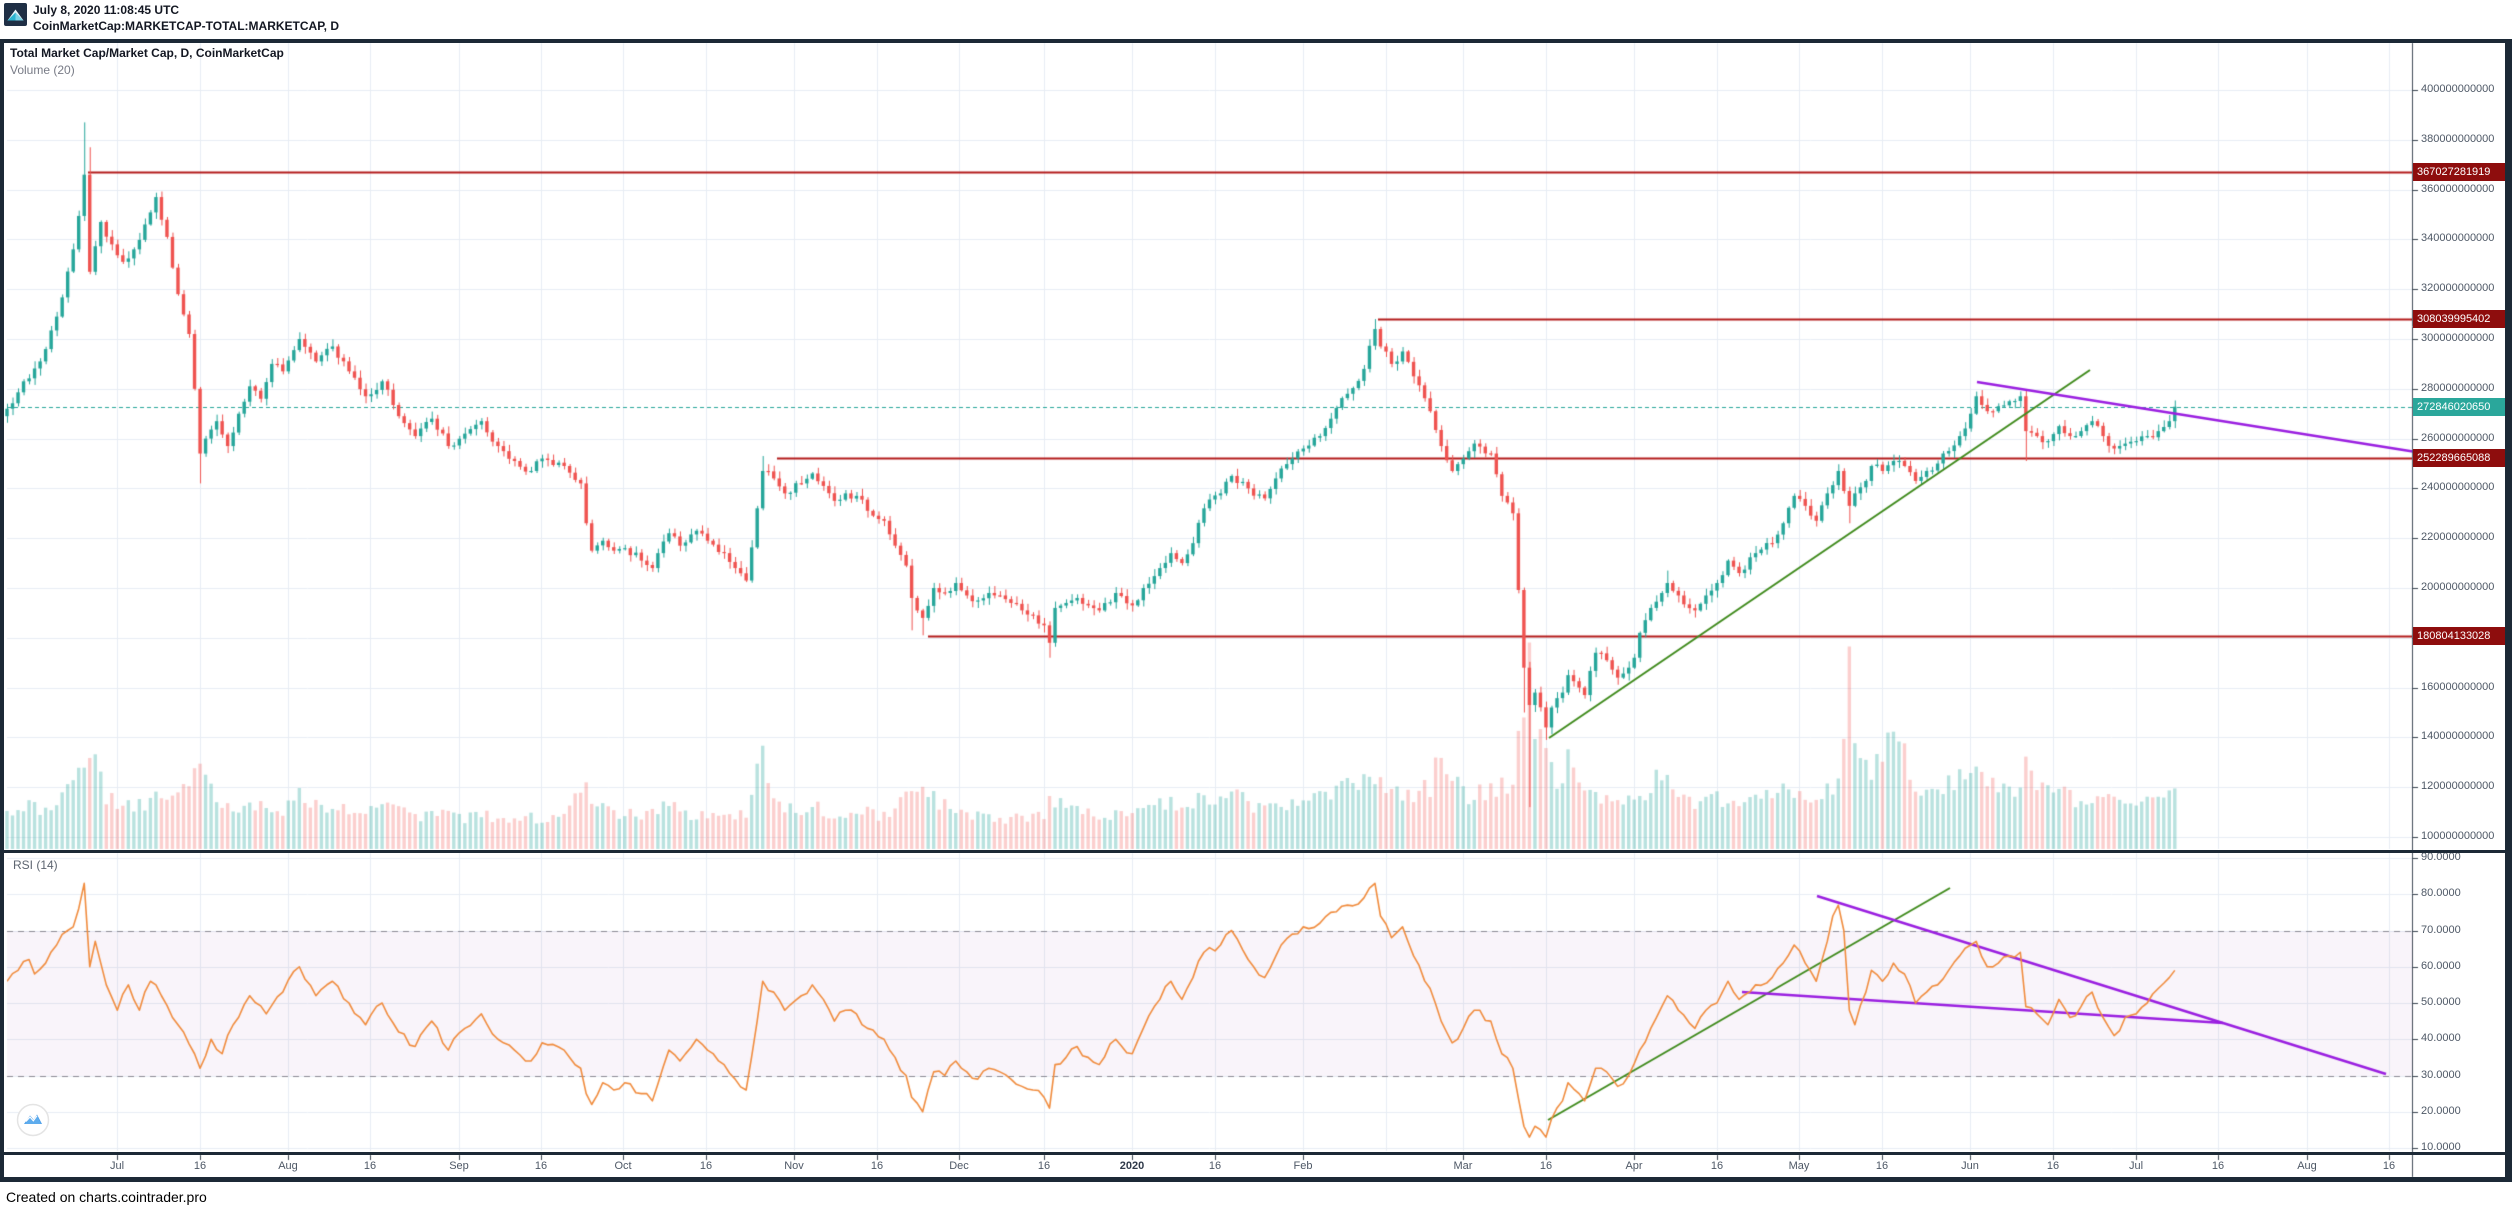  What do you see at coordinates (33, 1120) in the screenshot?
I see `watermark-logo-icon` at bounding box center [33, 1120].